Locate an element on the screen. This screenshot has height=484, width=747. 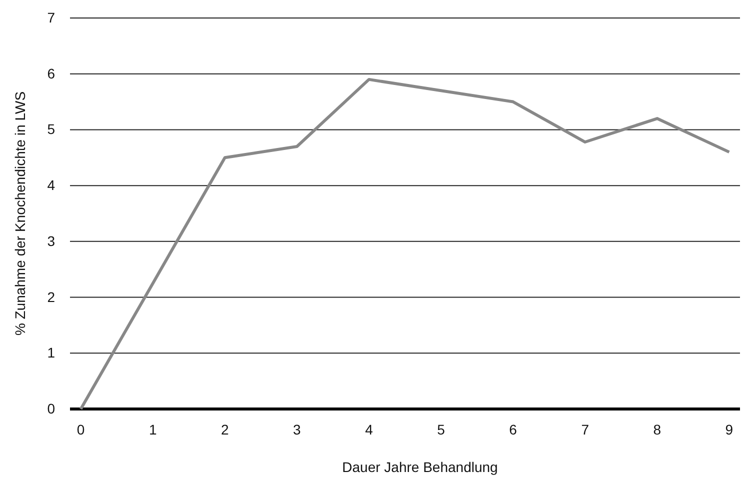
y-tick-label: 3 is located at coordinates (51, 240).